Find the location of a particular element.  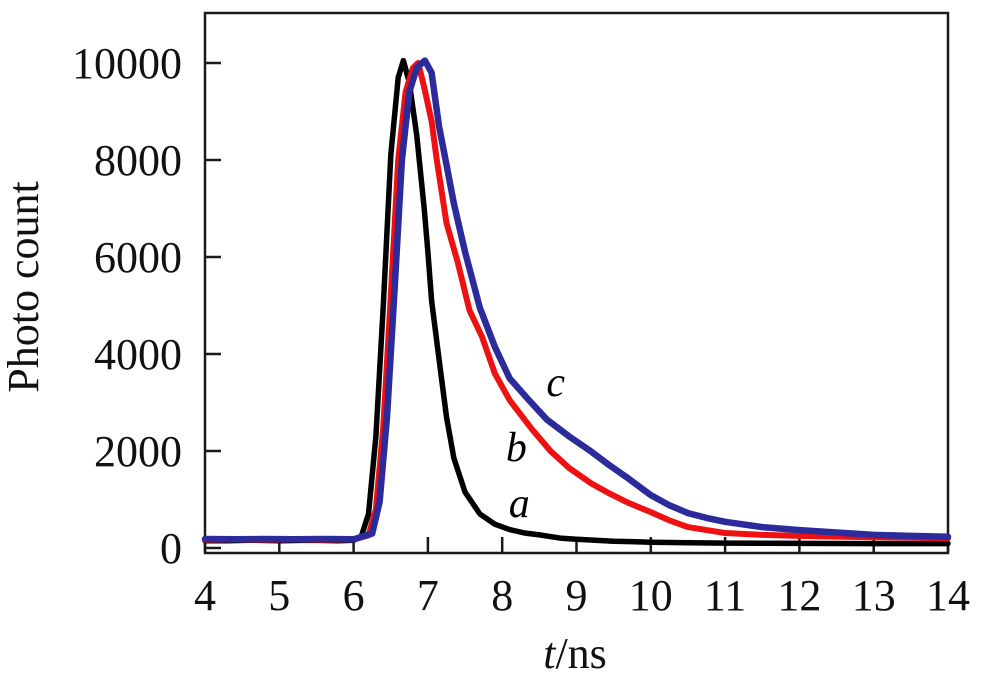

y-tick-label: 0 is located at coordinates (171, 548).